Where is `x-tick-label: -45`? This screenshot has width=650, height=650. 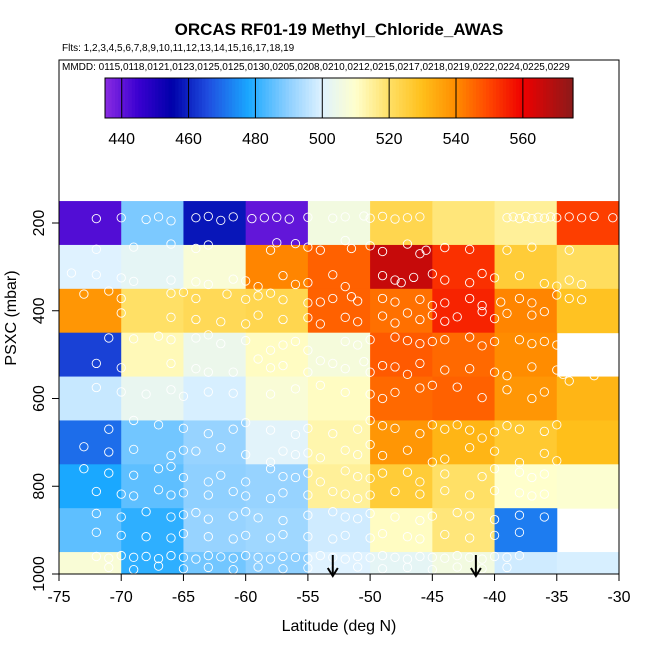 x-tick-label: -45 is located at coordinates (432, 597).